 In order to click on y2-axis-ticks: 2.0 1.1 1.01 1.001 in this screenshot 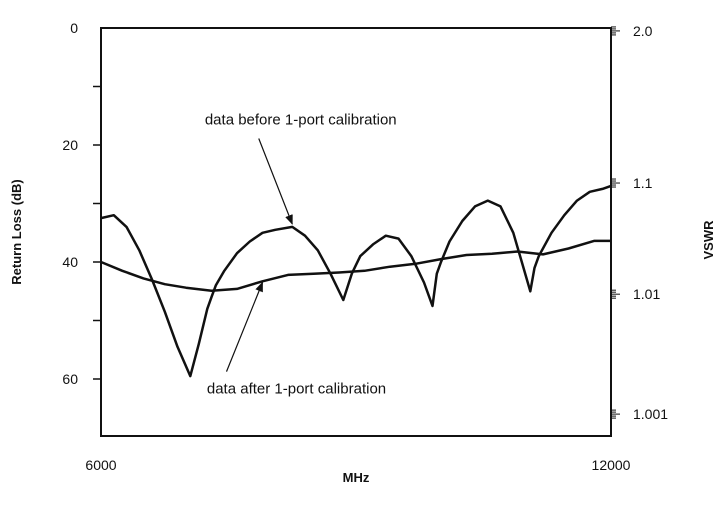, I will do `click(639, 222)`.